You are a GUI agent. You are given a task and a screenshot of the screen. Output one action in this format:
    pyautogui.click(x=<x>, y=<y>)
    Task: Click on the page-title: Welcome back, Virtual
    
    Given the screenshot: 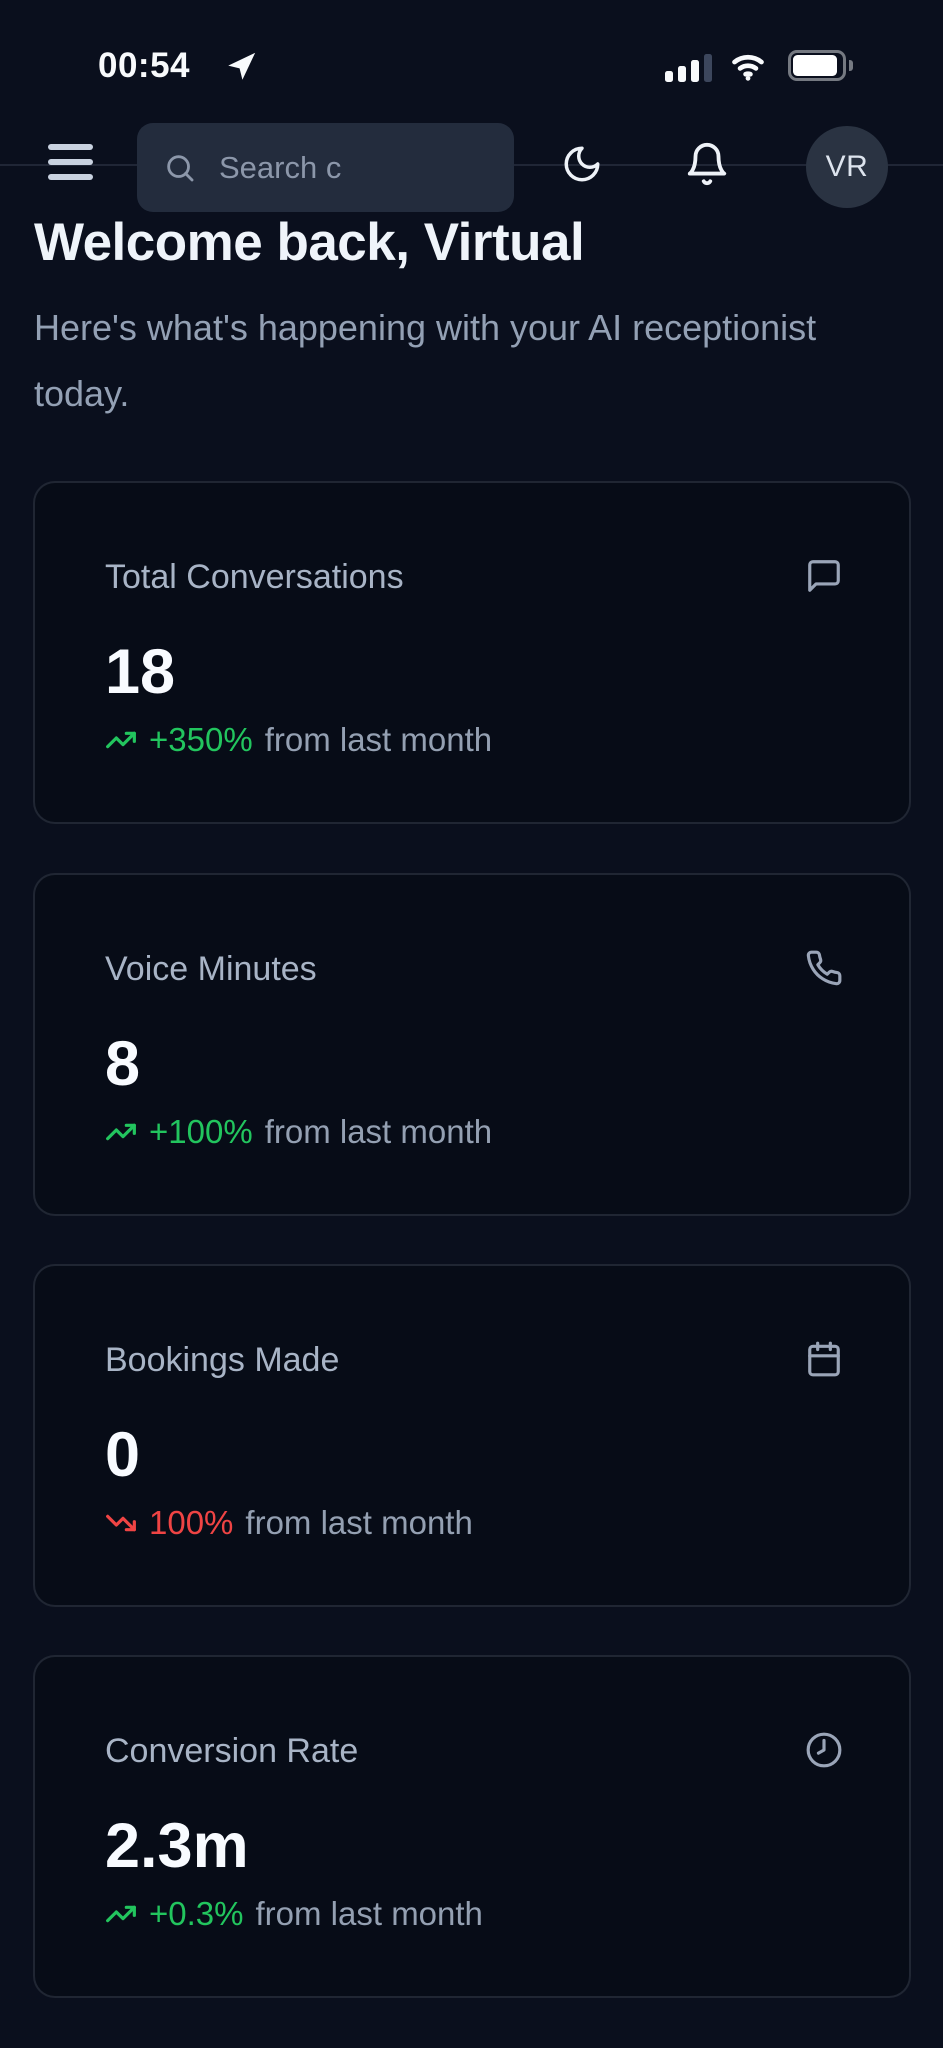 What is the action you would take?
    pyautogui.click(x=309, y=242)
    